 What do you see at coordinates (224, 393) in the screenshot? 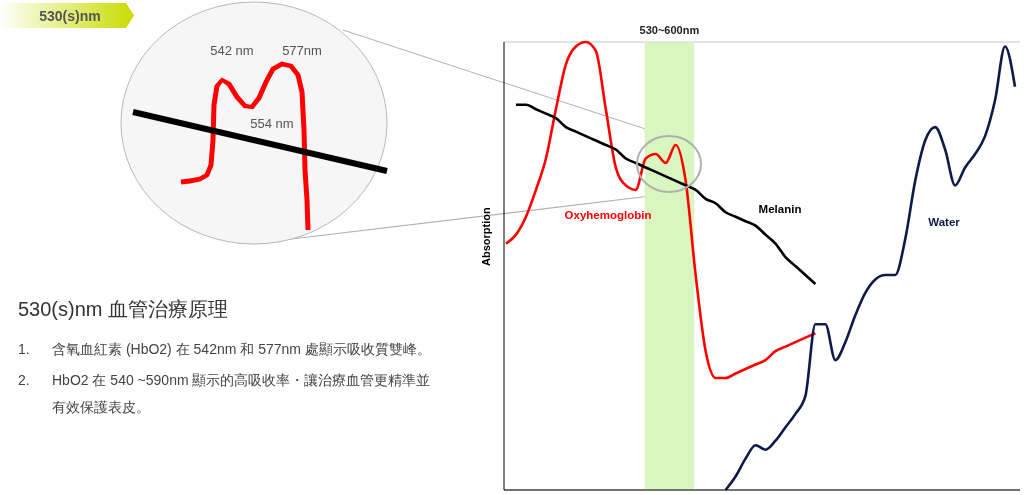
I see `text: 2. HbO2 在 540 ~590nm 顯示的高吸收率・讓治療血管更精準並有效保護表皮。` at bounding box center [224, 393].